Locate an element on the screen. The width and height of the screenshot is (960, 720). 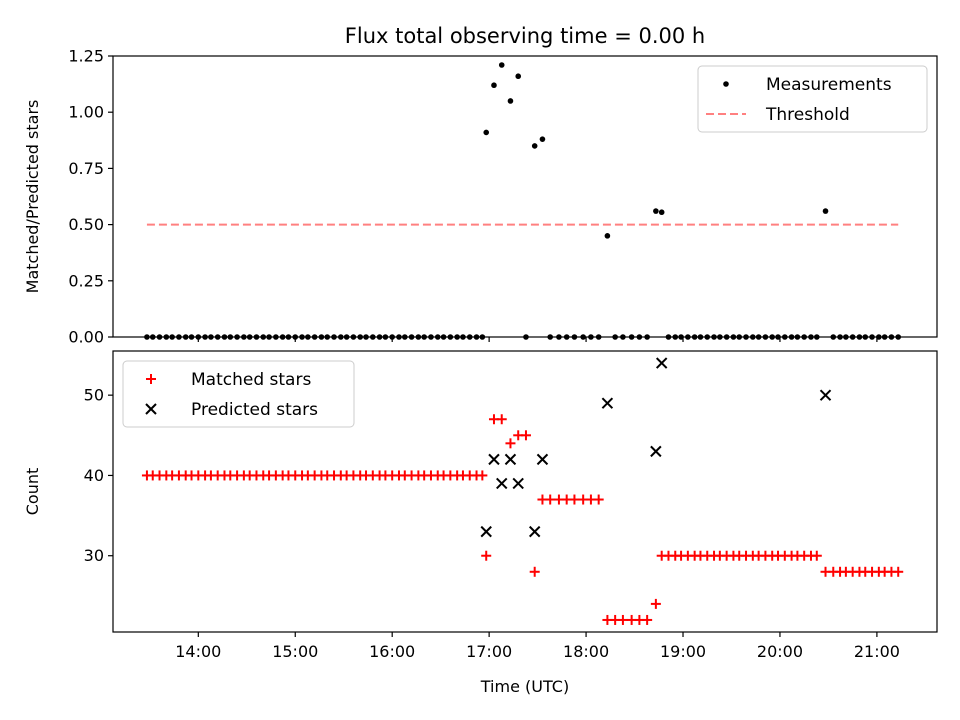
chart-title: Flux total observing time = 0.00 h is located at coordinates (525, 36).